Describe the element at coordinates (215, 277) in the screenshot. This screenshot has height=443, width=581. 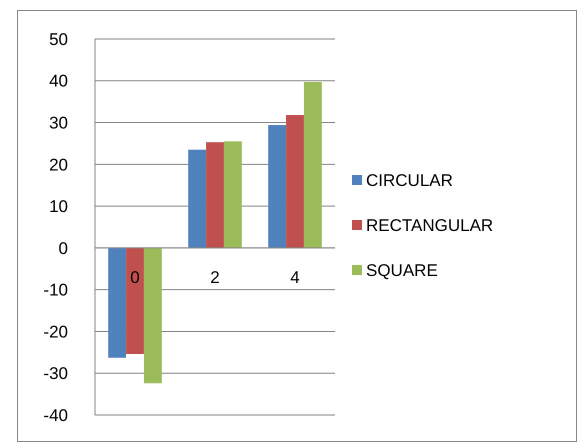
I see `x-tick-label: 2` at that location.